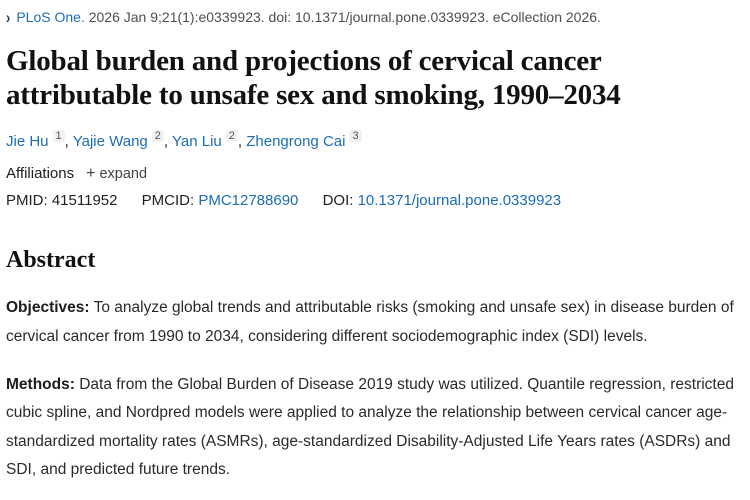  I want to click on doi-link: 10.1371/journal.pone.0339923, so click(459, 201).